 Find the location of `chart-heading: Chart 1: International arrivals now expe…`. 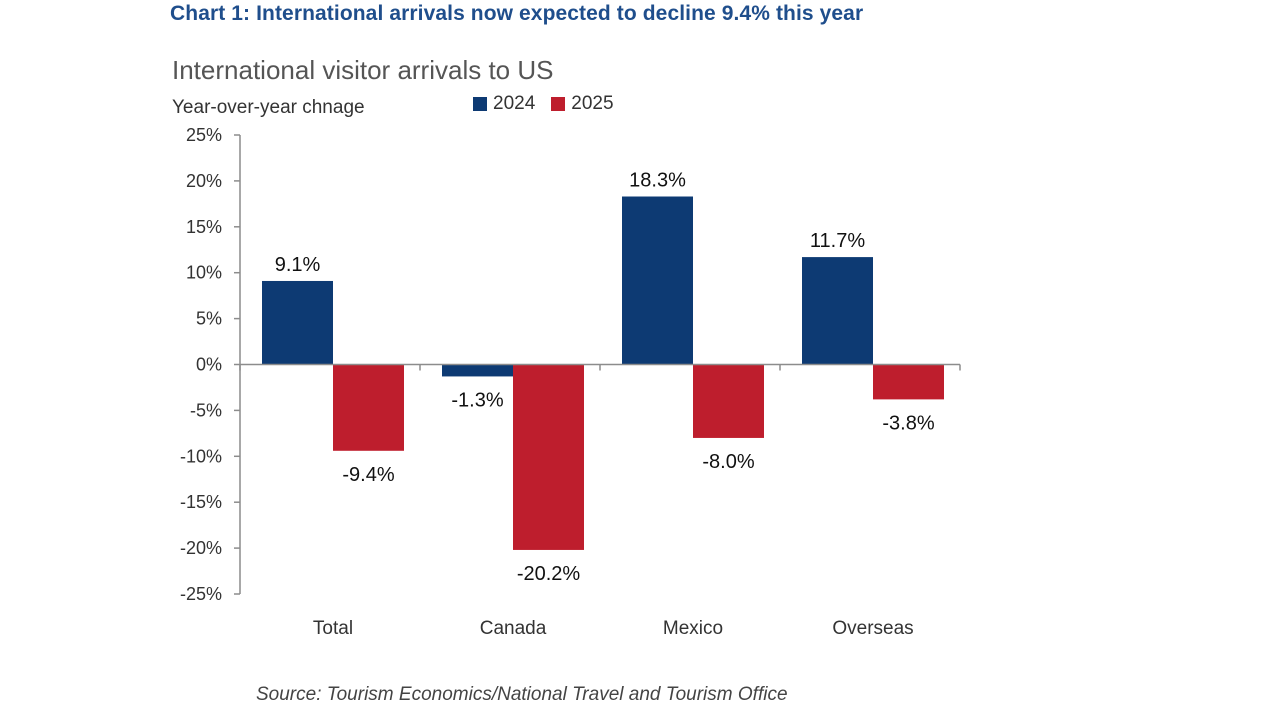

chart-heading: Chart 1: International arrivals now expe… is located at coordinates (517, 13).